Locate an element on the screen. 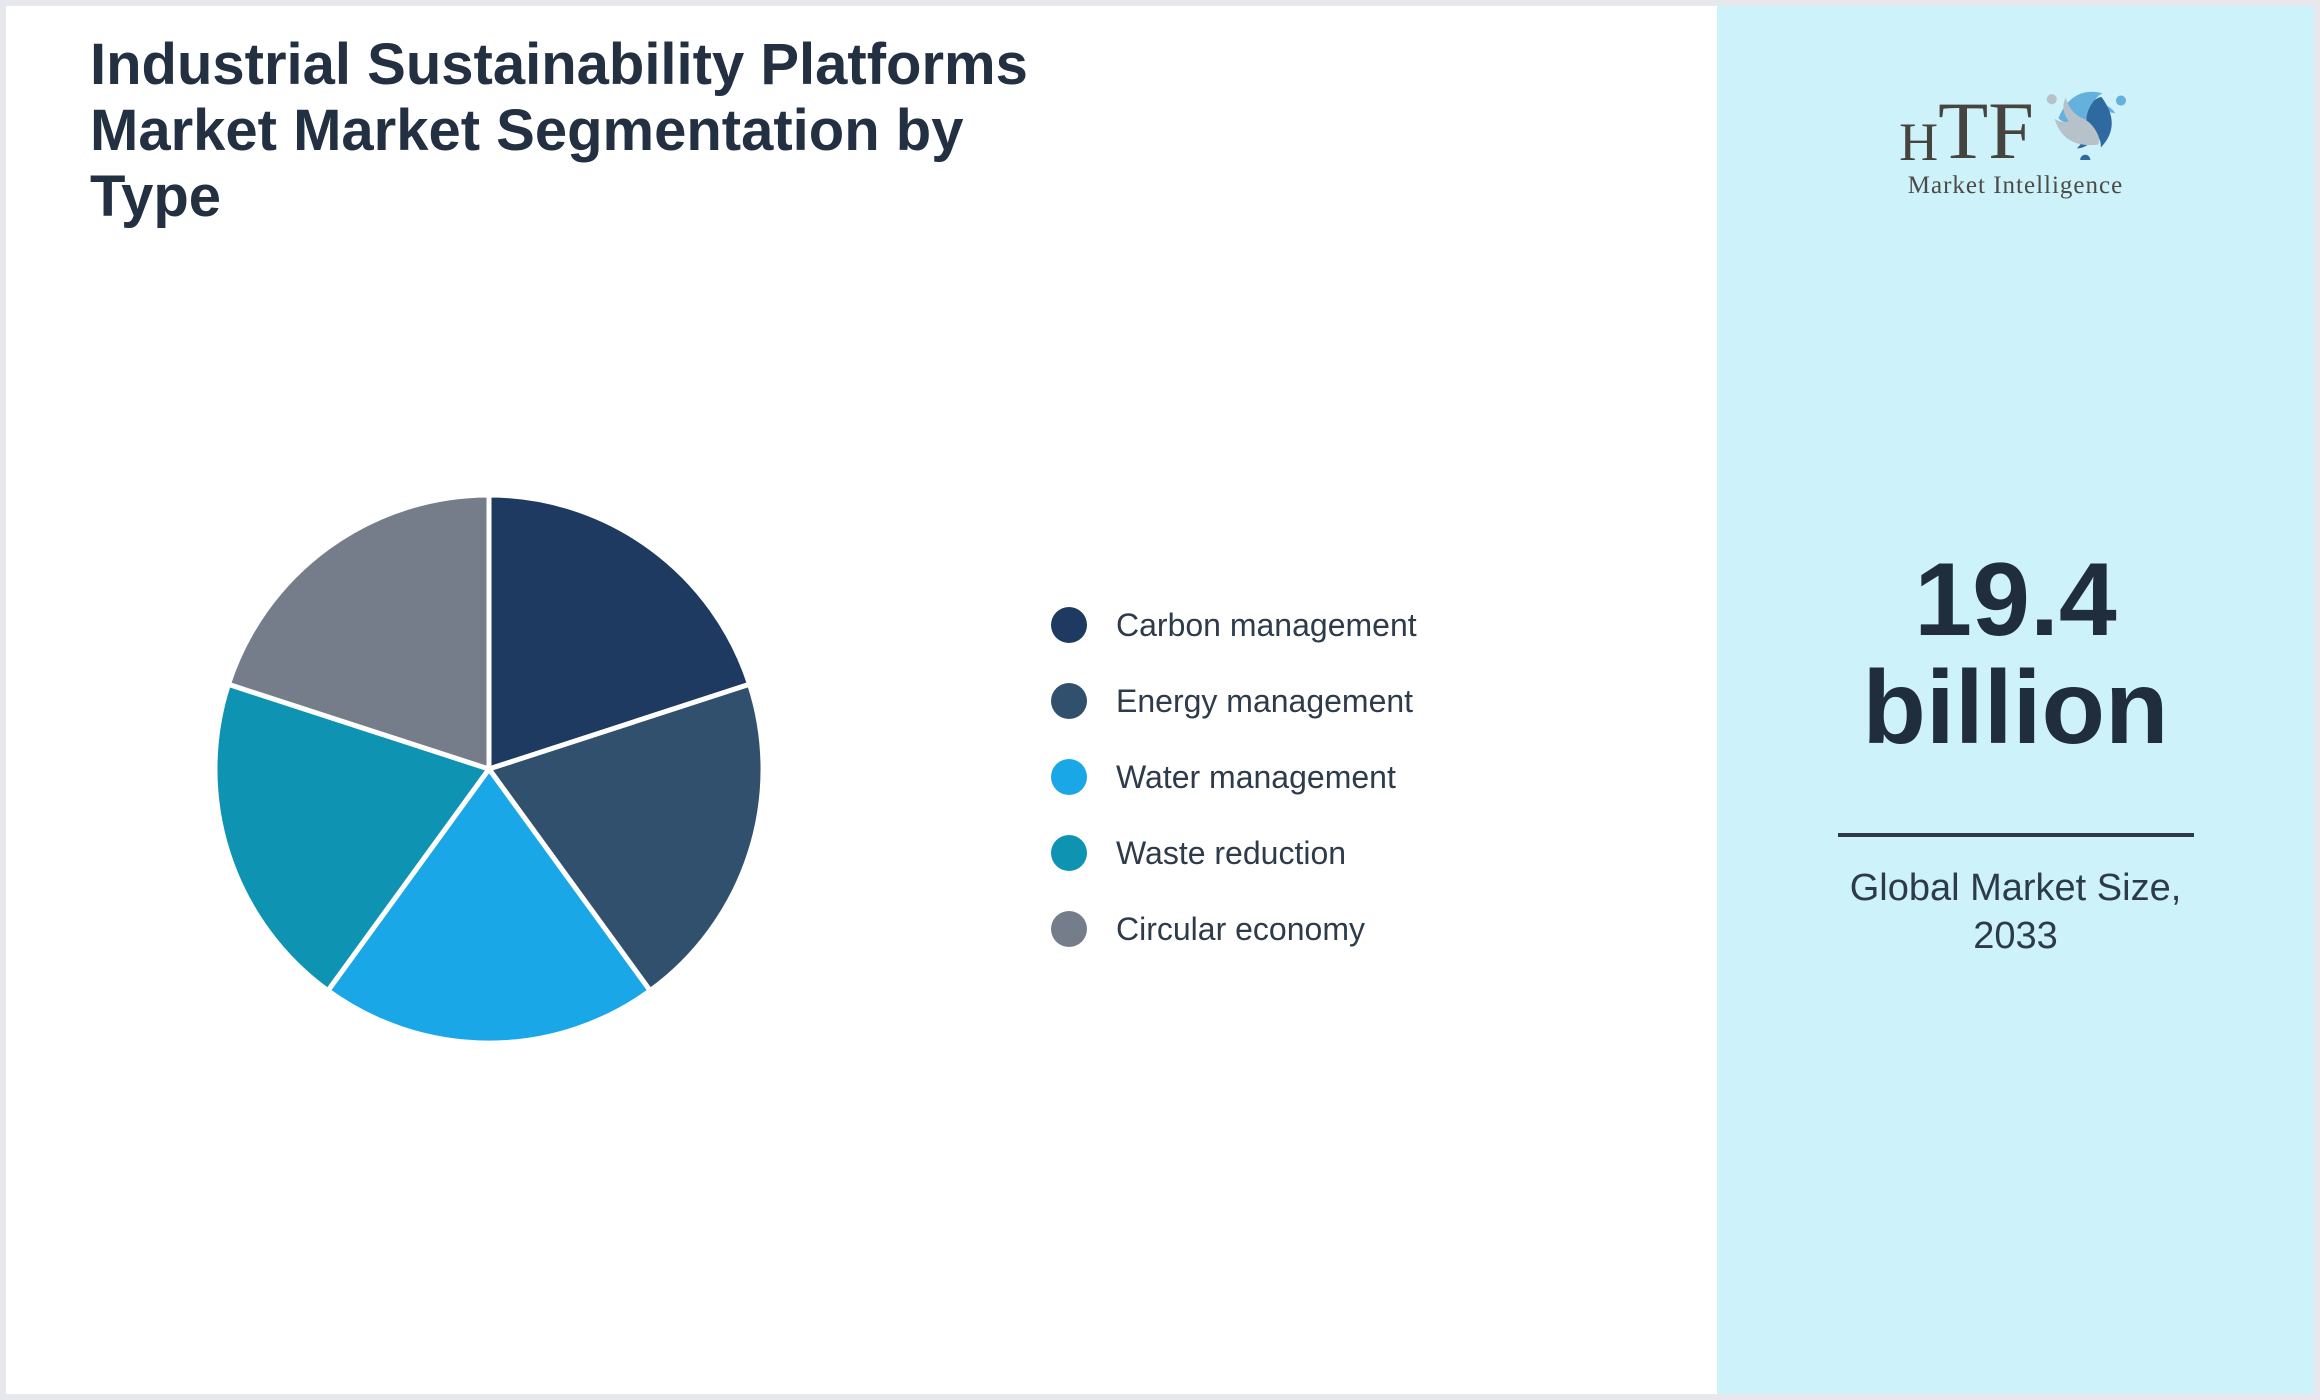 The image size is (2320, 1400). page-title-line: Market Market Segmentation by is located at coordinates (527, 130).